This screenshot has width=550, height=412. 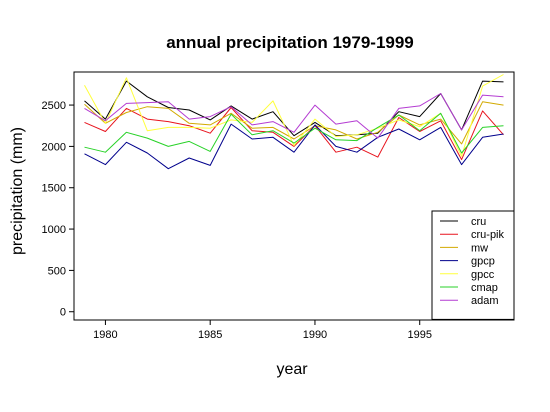 I want to click on y-tick-label: 1500, so click(x=54, y=189).